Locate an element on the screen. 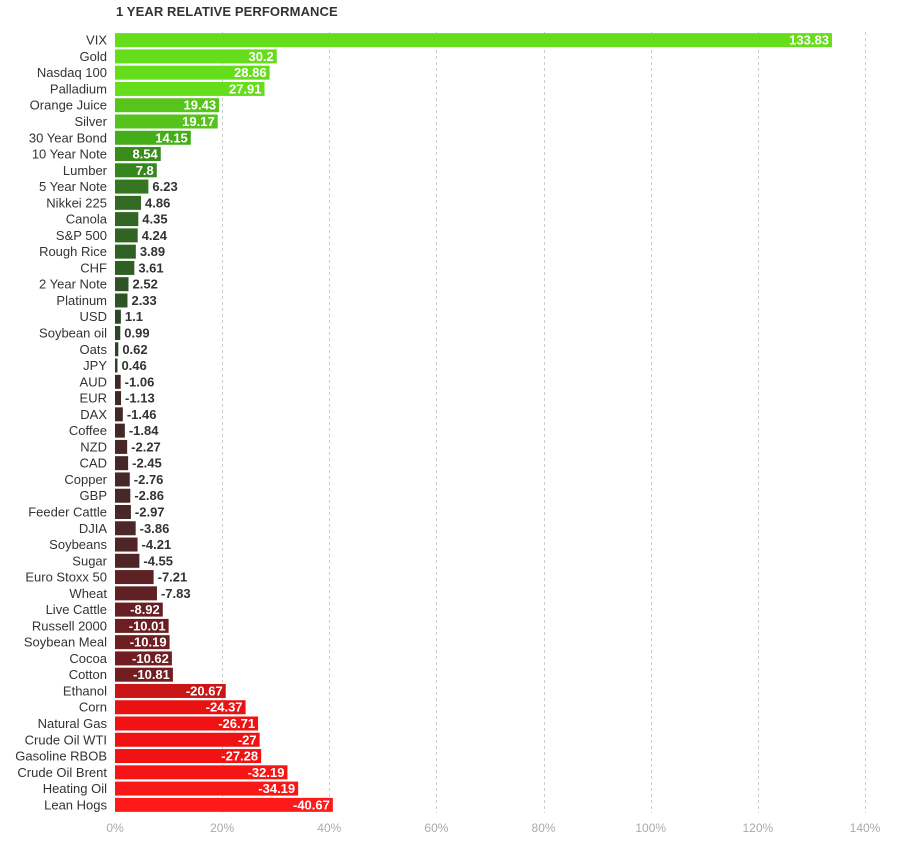 The image size is (911, 847). category-label: Canola is located at coordinates (87, 219).